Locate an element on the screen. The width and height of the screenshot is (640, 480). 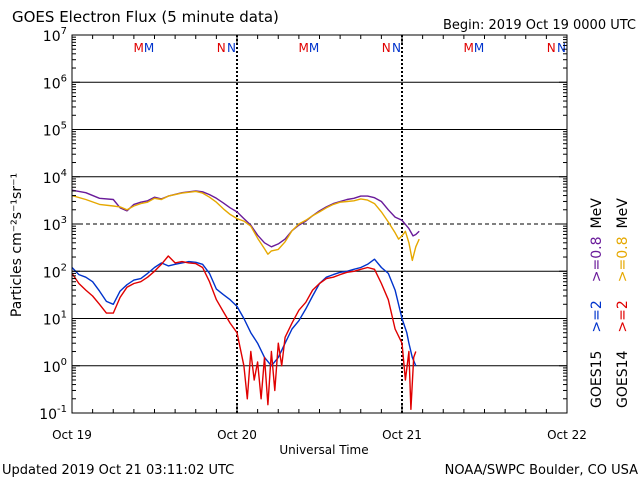
x-tick-label: Oct 22 is located at coordinates (567, 435).